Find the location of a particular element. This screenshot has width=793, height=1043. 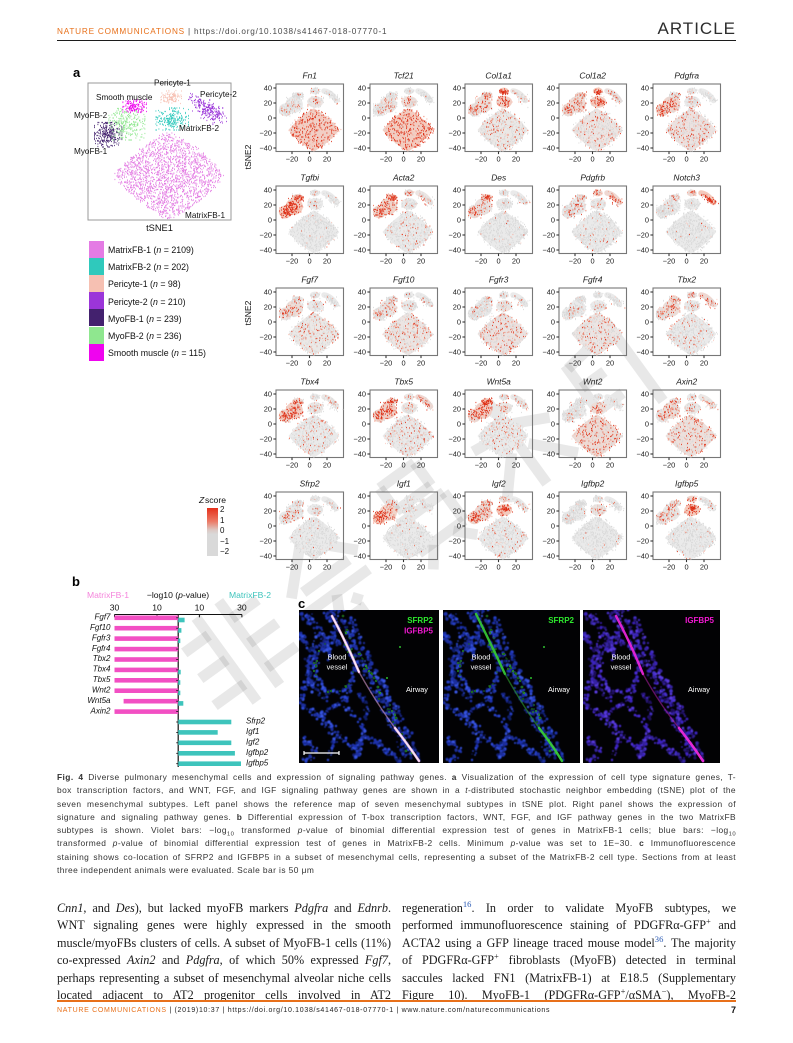

svg-text: Acta2 is located at coordinates (403, 178).